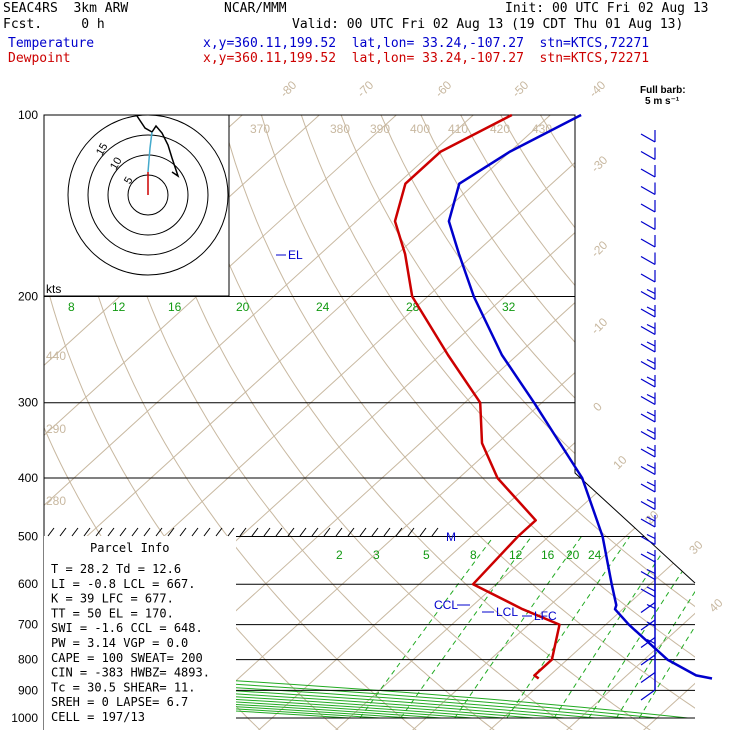 This screenshot has width=740, height=740. Describe the element at coordinates (696, 548) in the screenshot. I see `isotherm-label: 30` at that location.